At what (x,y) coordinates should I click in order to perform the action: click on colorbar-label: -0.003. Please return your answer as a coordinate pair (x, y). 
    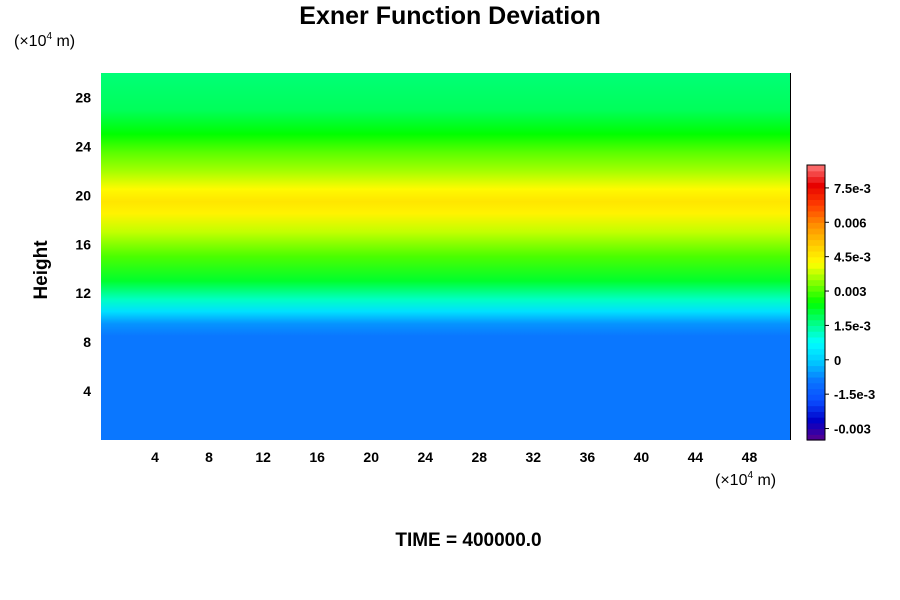
    Looking at the image, I should click on (852, 429).